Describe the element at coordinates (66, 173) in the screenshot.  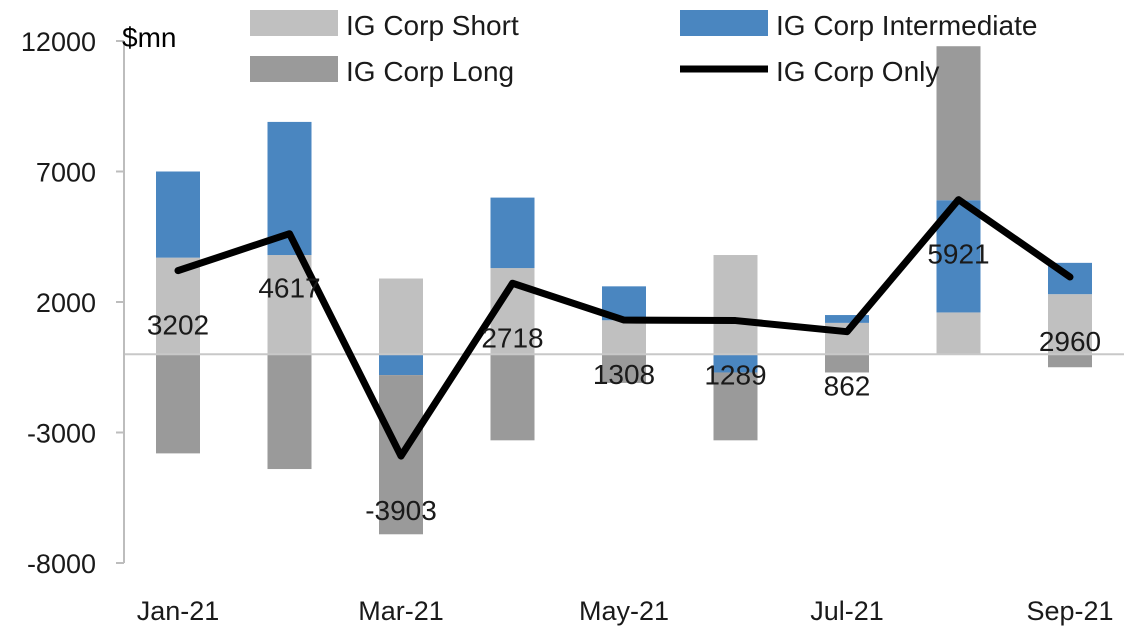
I see `y-tick-label: 7000` at that location.